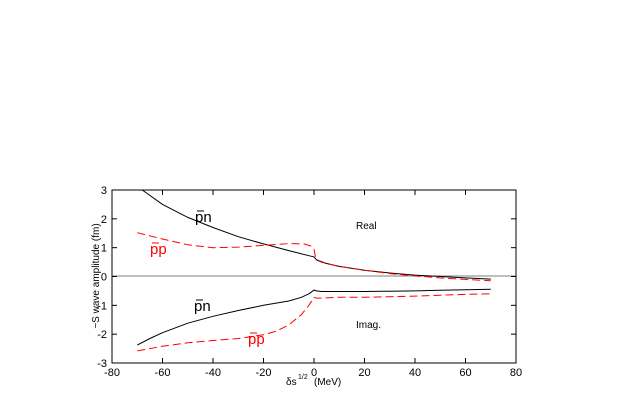 The image size is (623, 409). I want to click on y-tick-label: 2, so click(104, 220).